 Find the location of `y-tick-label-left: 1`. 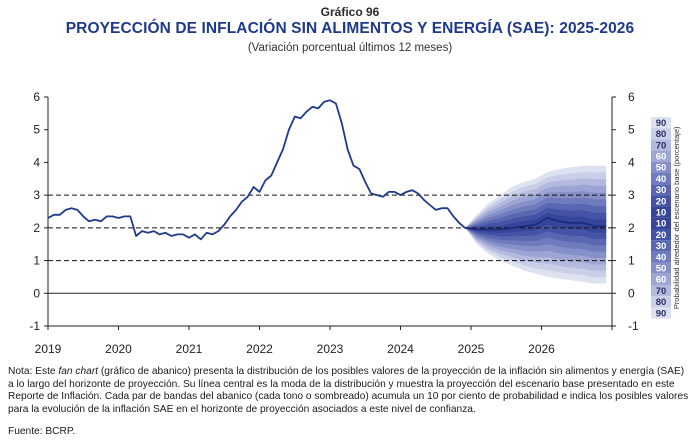

y-tick-label-left: 1 is located at coordinates (36, 261).